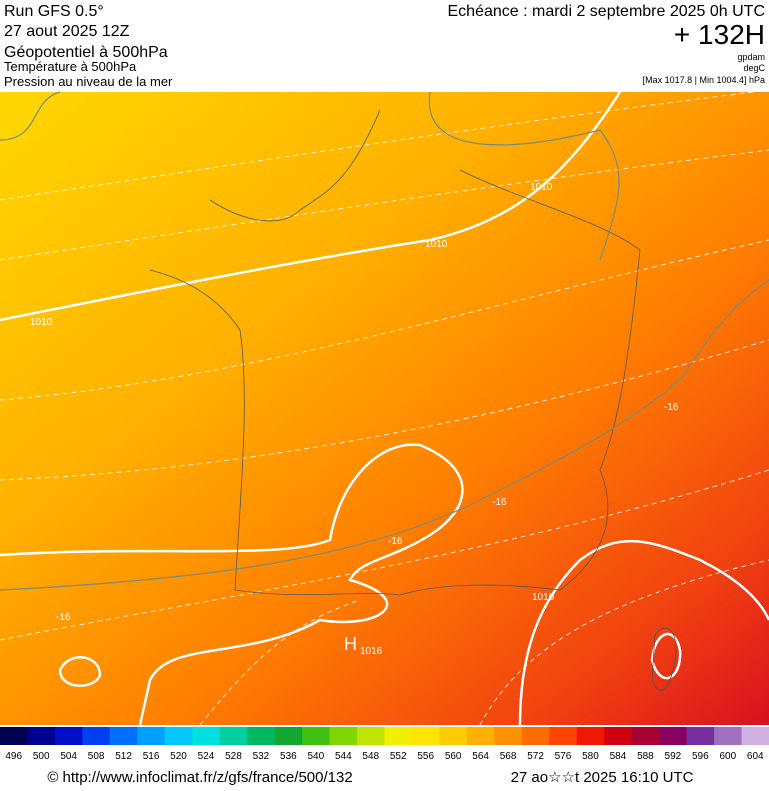  Describe the element at coordinates (700, 756) in the screenshot. I see `colorbar-label: 596` at that location.